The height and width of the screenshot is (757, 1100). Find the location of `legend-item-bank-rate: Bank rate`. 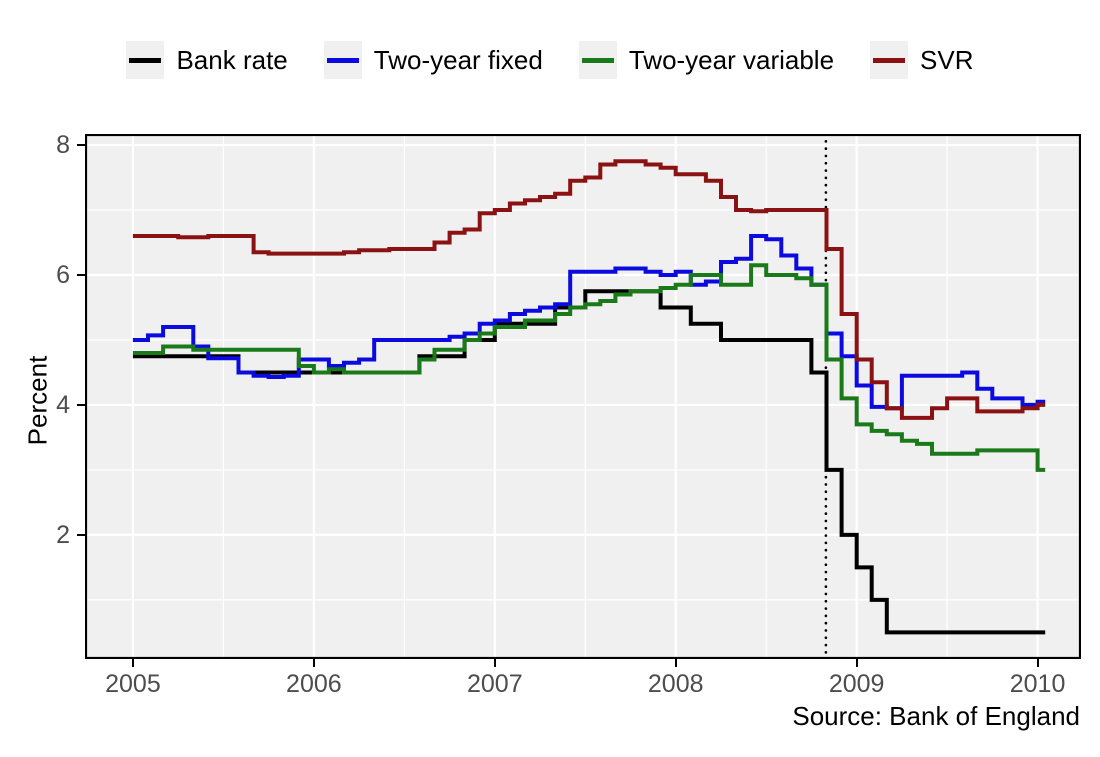

legend-item-bank-rate: Bank rate is located at coordinates (207, 60).